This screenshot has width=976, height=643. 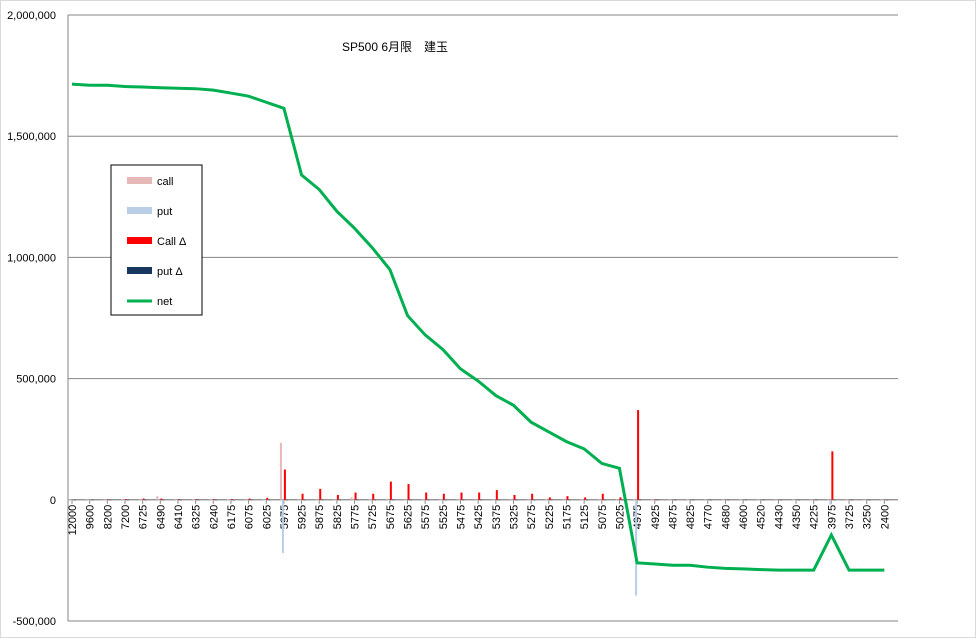 What do you see at coordinates (31, 137) in the screenshot?
I see `y-tick-label: 1,500,000` at bounding box center [31, 137].